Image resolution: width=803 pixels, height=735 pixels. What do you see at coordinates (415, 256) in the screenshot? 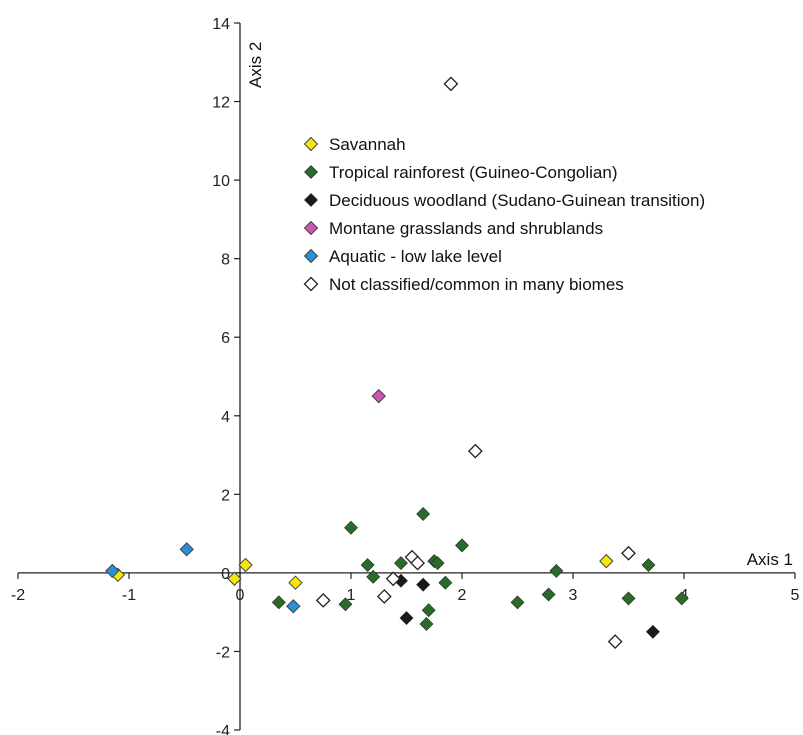
I see `legend-label-5: Aquatic - low lake level` at bounding box center [415, 256].